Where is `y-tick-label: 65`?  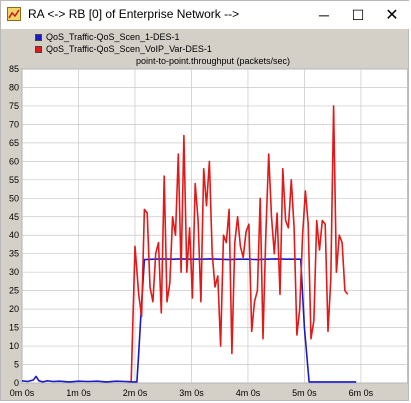 y-tick-label: 65 is located at coordinates (14, 143).